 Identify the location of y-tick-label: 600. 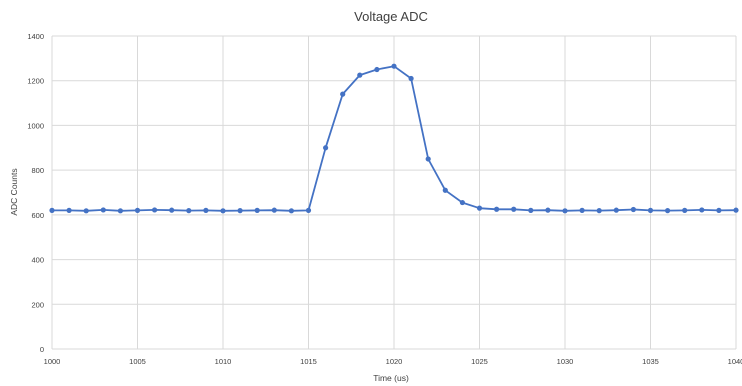
(37, 215).